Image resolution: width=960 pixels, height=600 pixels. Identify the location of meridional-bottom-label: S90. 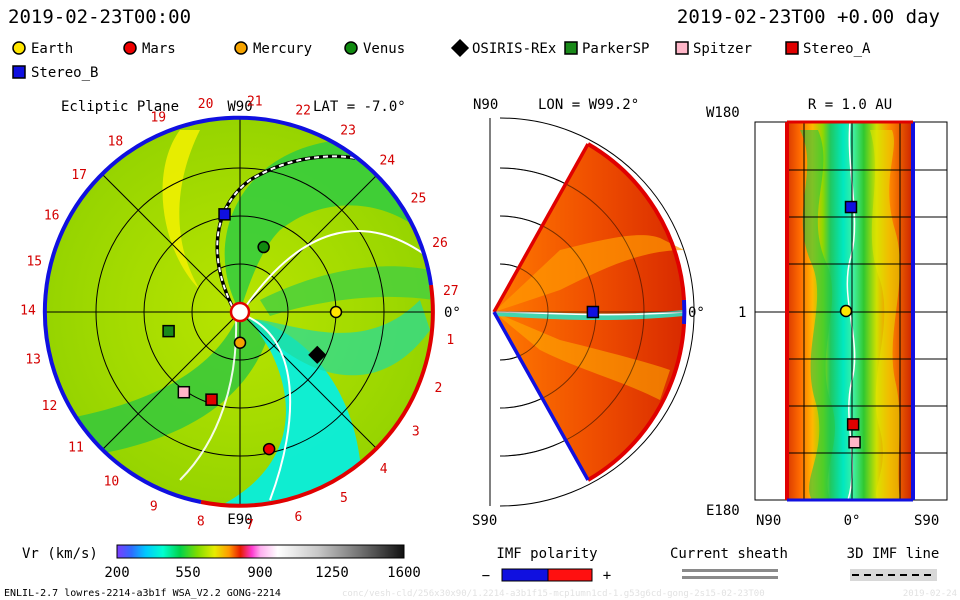
(484, 521).